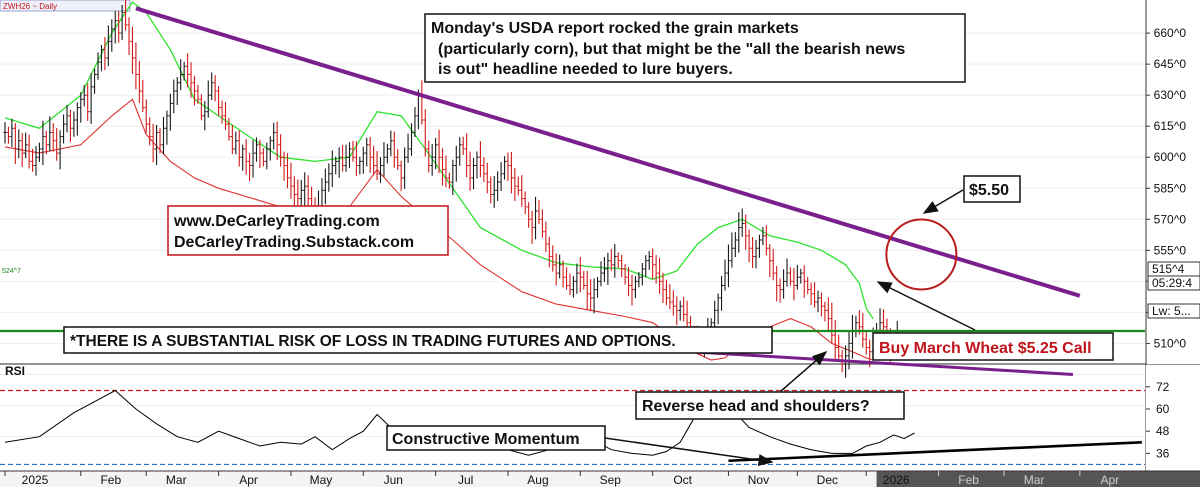 This screenshot has height=487, width=1200. Describe the element at coordinates (1173, 417) in the screenshot. I see `rsi-axis: 72 60 48 36` at that location.